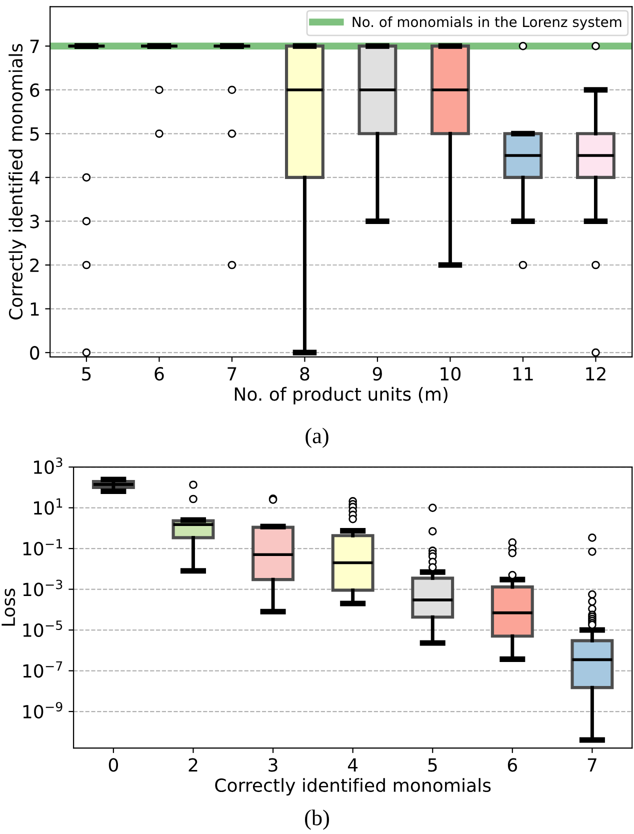 This screenshot has height=834, width=634. What do you see at coordinates (34, 134) in the screenshot?
I see `y-tick-label: 5` at bounding box center [34, 134].